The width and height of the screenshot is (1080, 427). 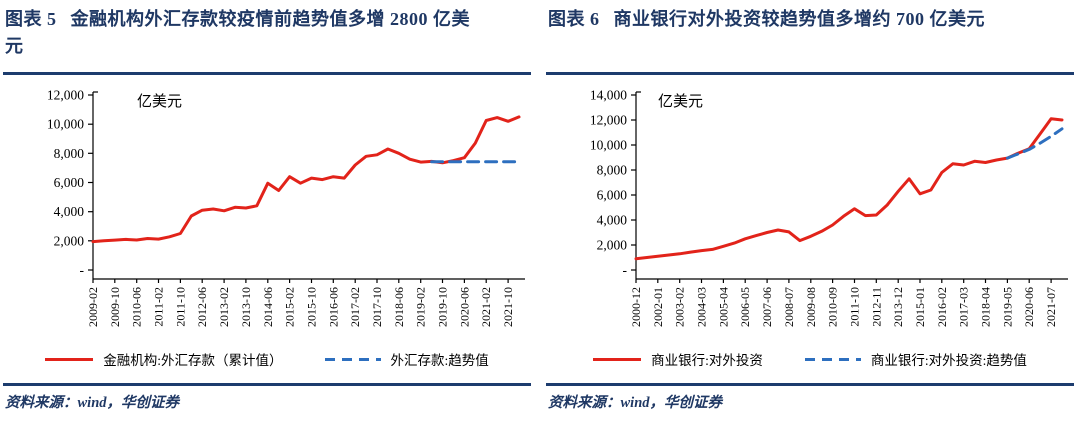 What do you see at coordinates (1051, 307) in the screenshot?
I see `svg-text: 2021-07` at bounding box center [1051, 307].